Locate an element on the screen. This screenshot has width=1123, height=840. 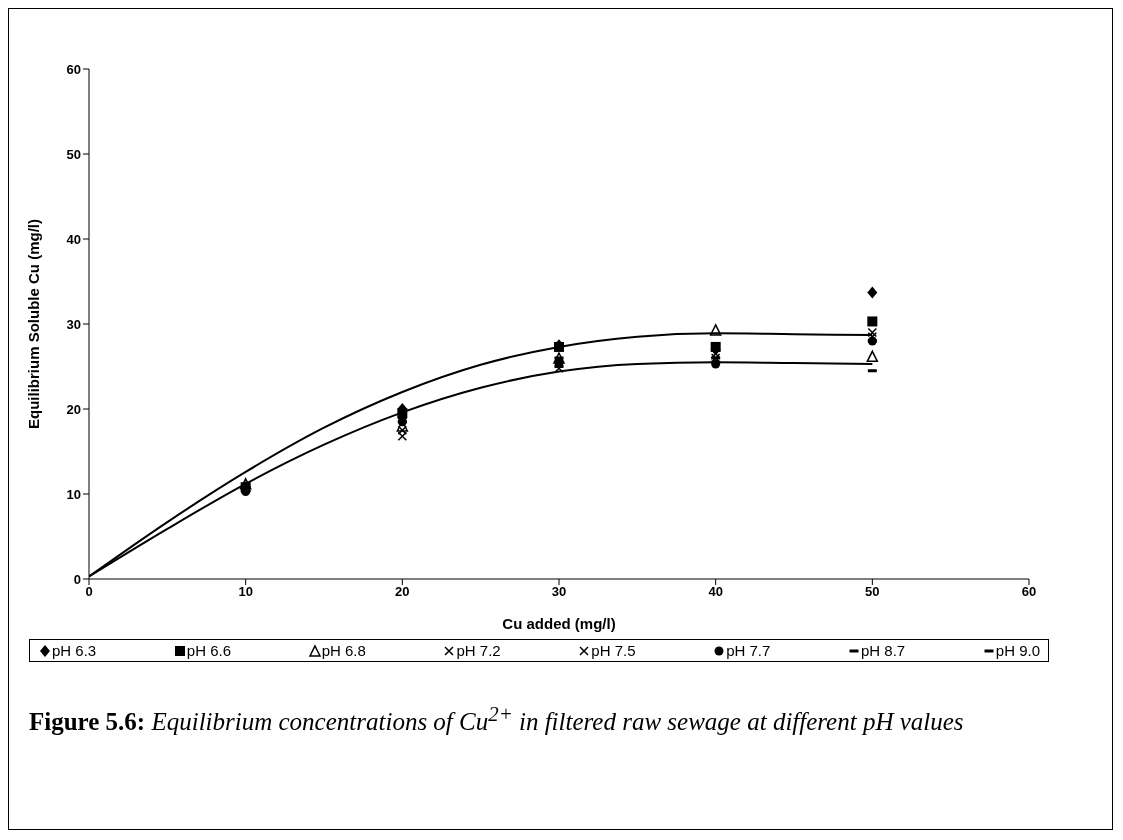
x-tick-label: 60 is located at coordinates (1029, 592).